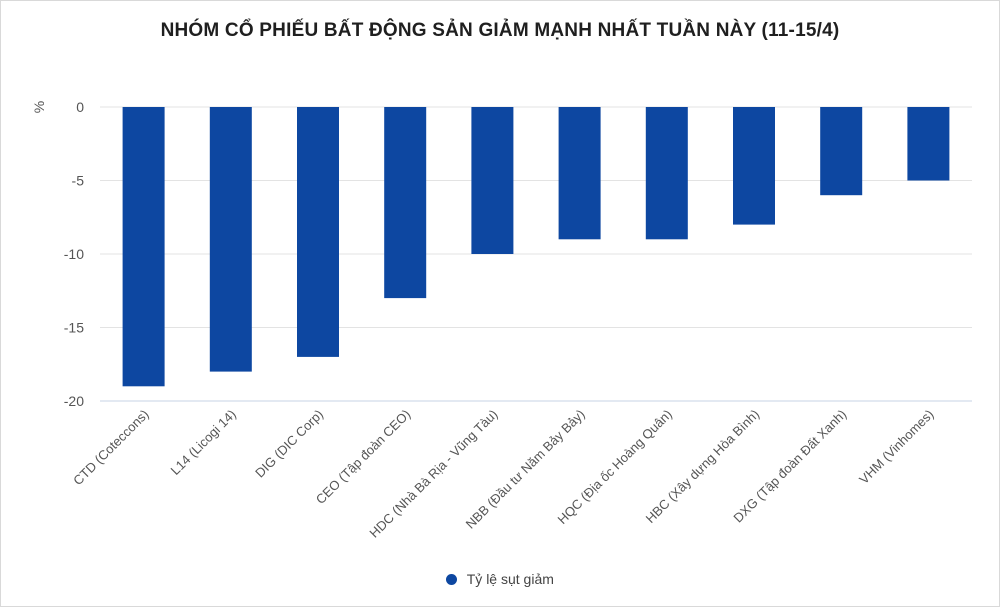 This screenshot has width=1000, height=607. I want to click on y-tick-label: -5, so click(78, 181).